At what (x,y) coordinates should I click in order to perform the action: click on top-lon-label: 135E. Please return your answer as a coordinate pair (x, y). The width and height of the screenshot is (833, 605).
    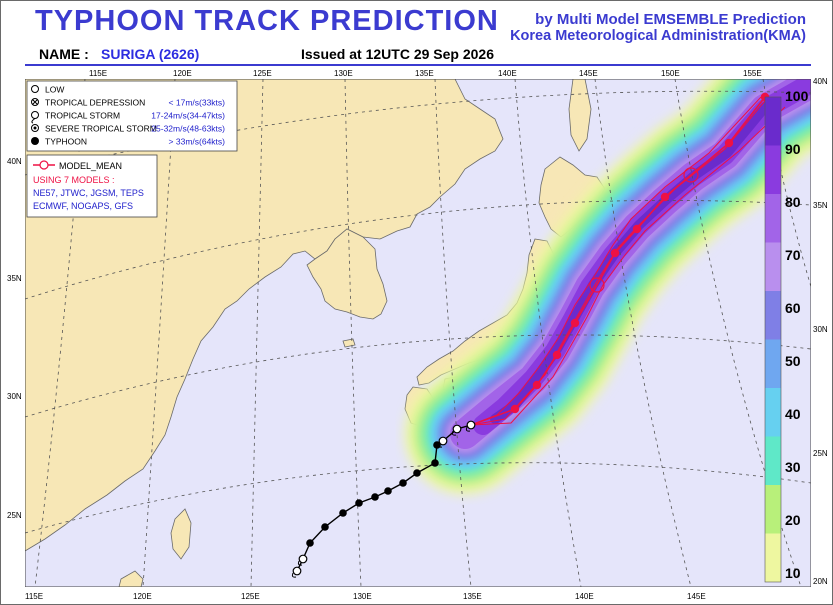
    Looking at the image, I should click on (424, 73).